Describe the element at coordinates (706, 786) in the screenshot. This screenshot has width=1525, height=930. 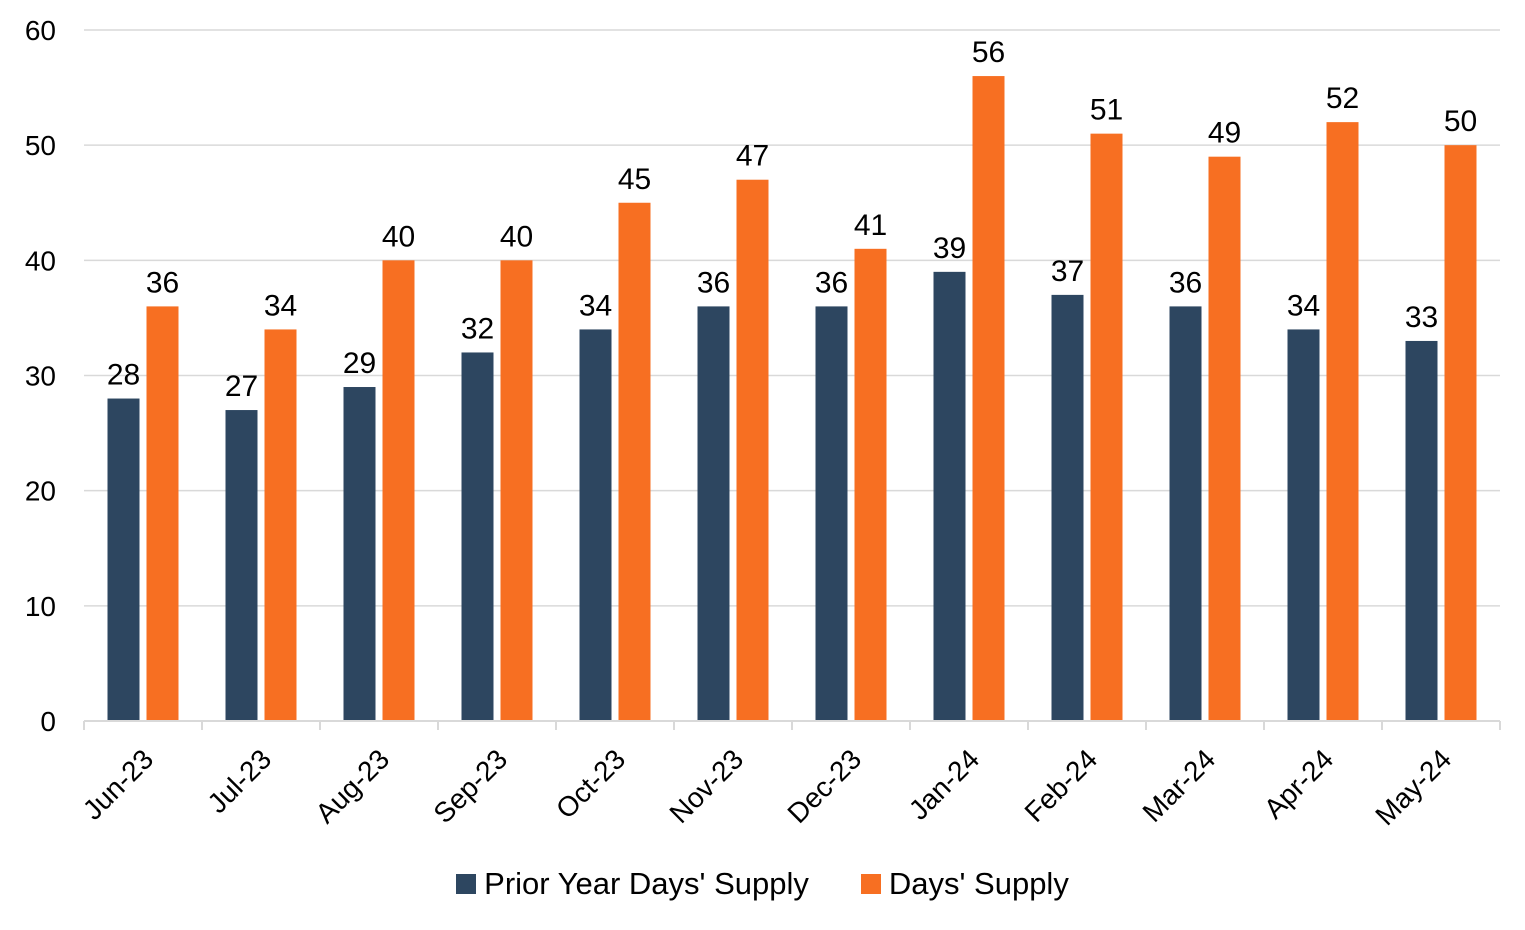
I see `x-tick-label: Nov-23` at that location.